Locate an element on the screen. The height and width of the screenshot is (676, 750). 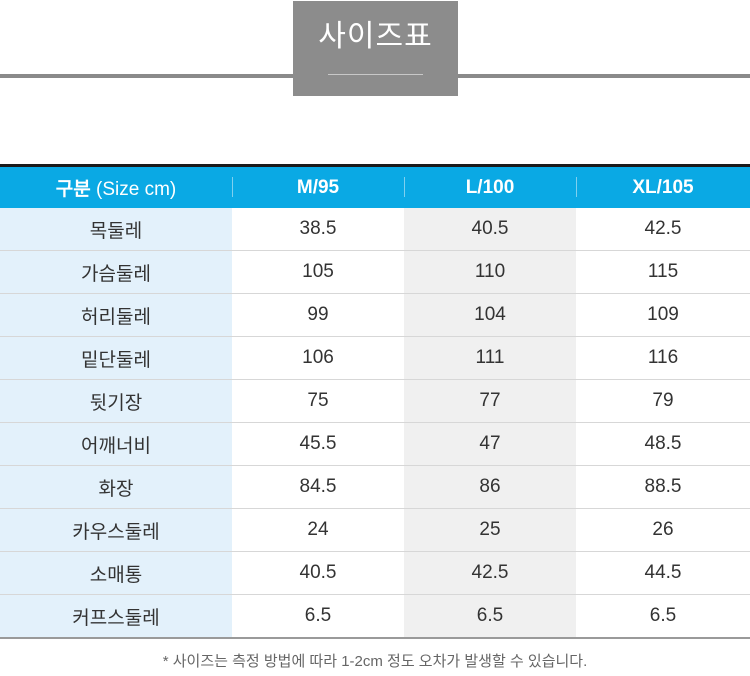
row-label: 밑단둘레 is located at coordinates (116, 358).